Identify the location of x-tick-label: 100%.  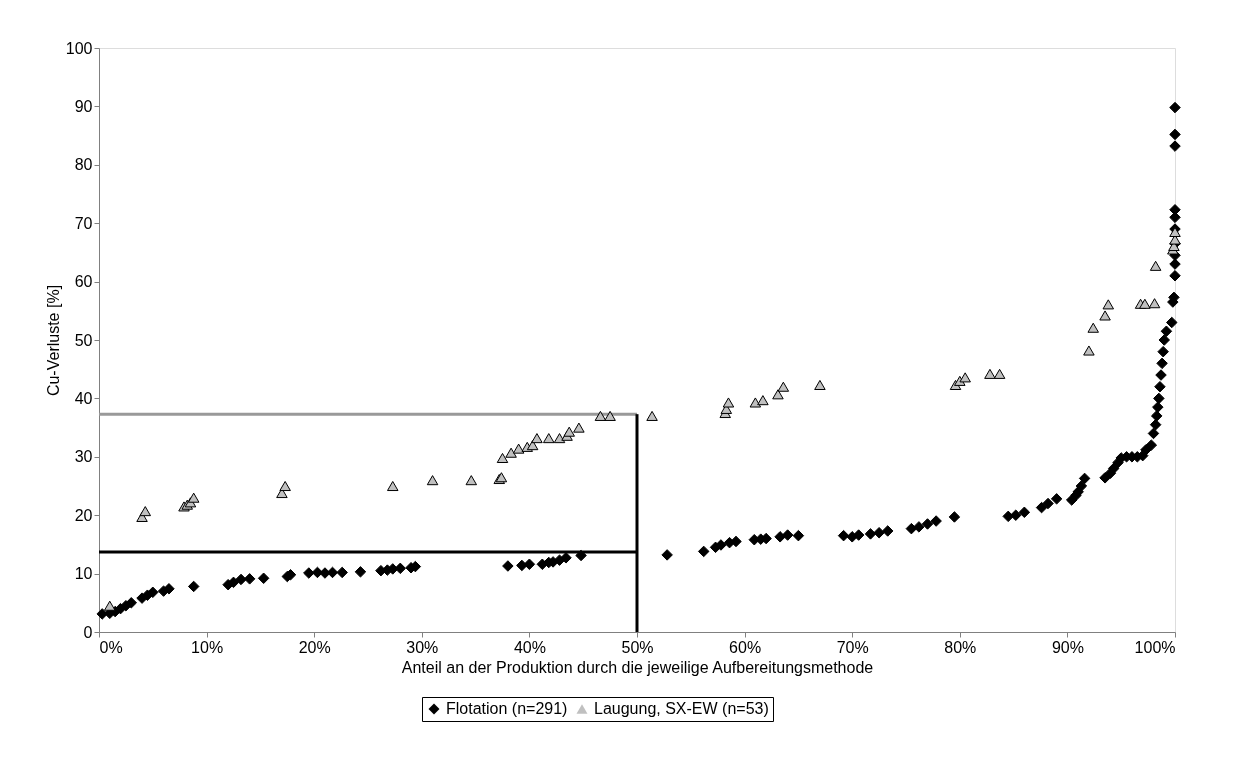
(1155, 647).